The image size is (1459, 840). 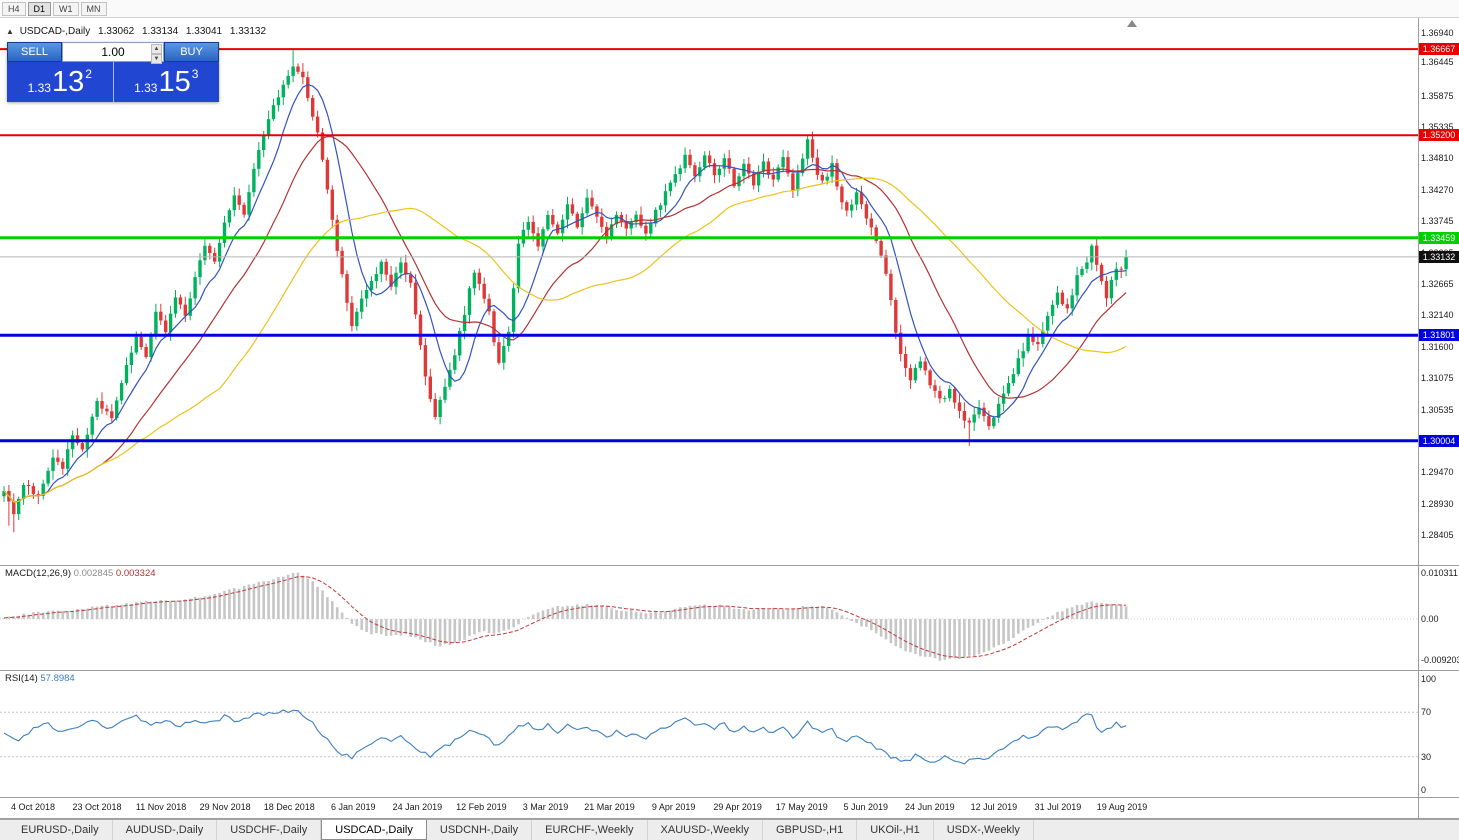 I want to click on macd-main-value: 0.002845, so click(x=93, y=573).